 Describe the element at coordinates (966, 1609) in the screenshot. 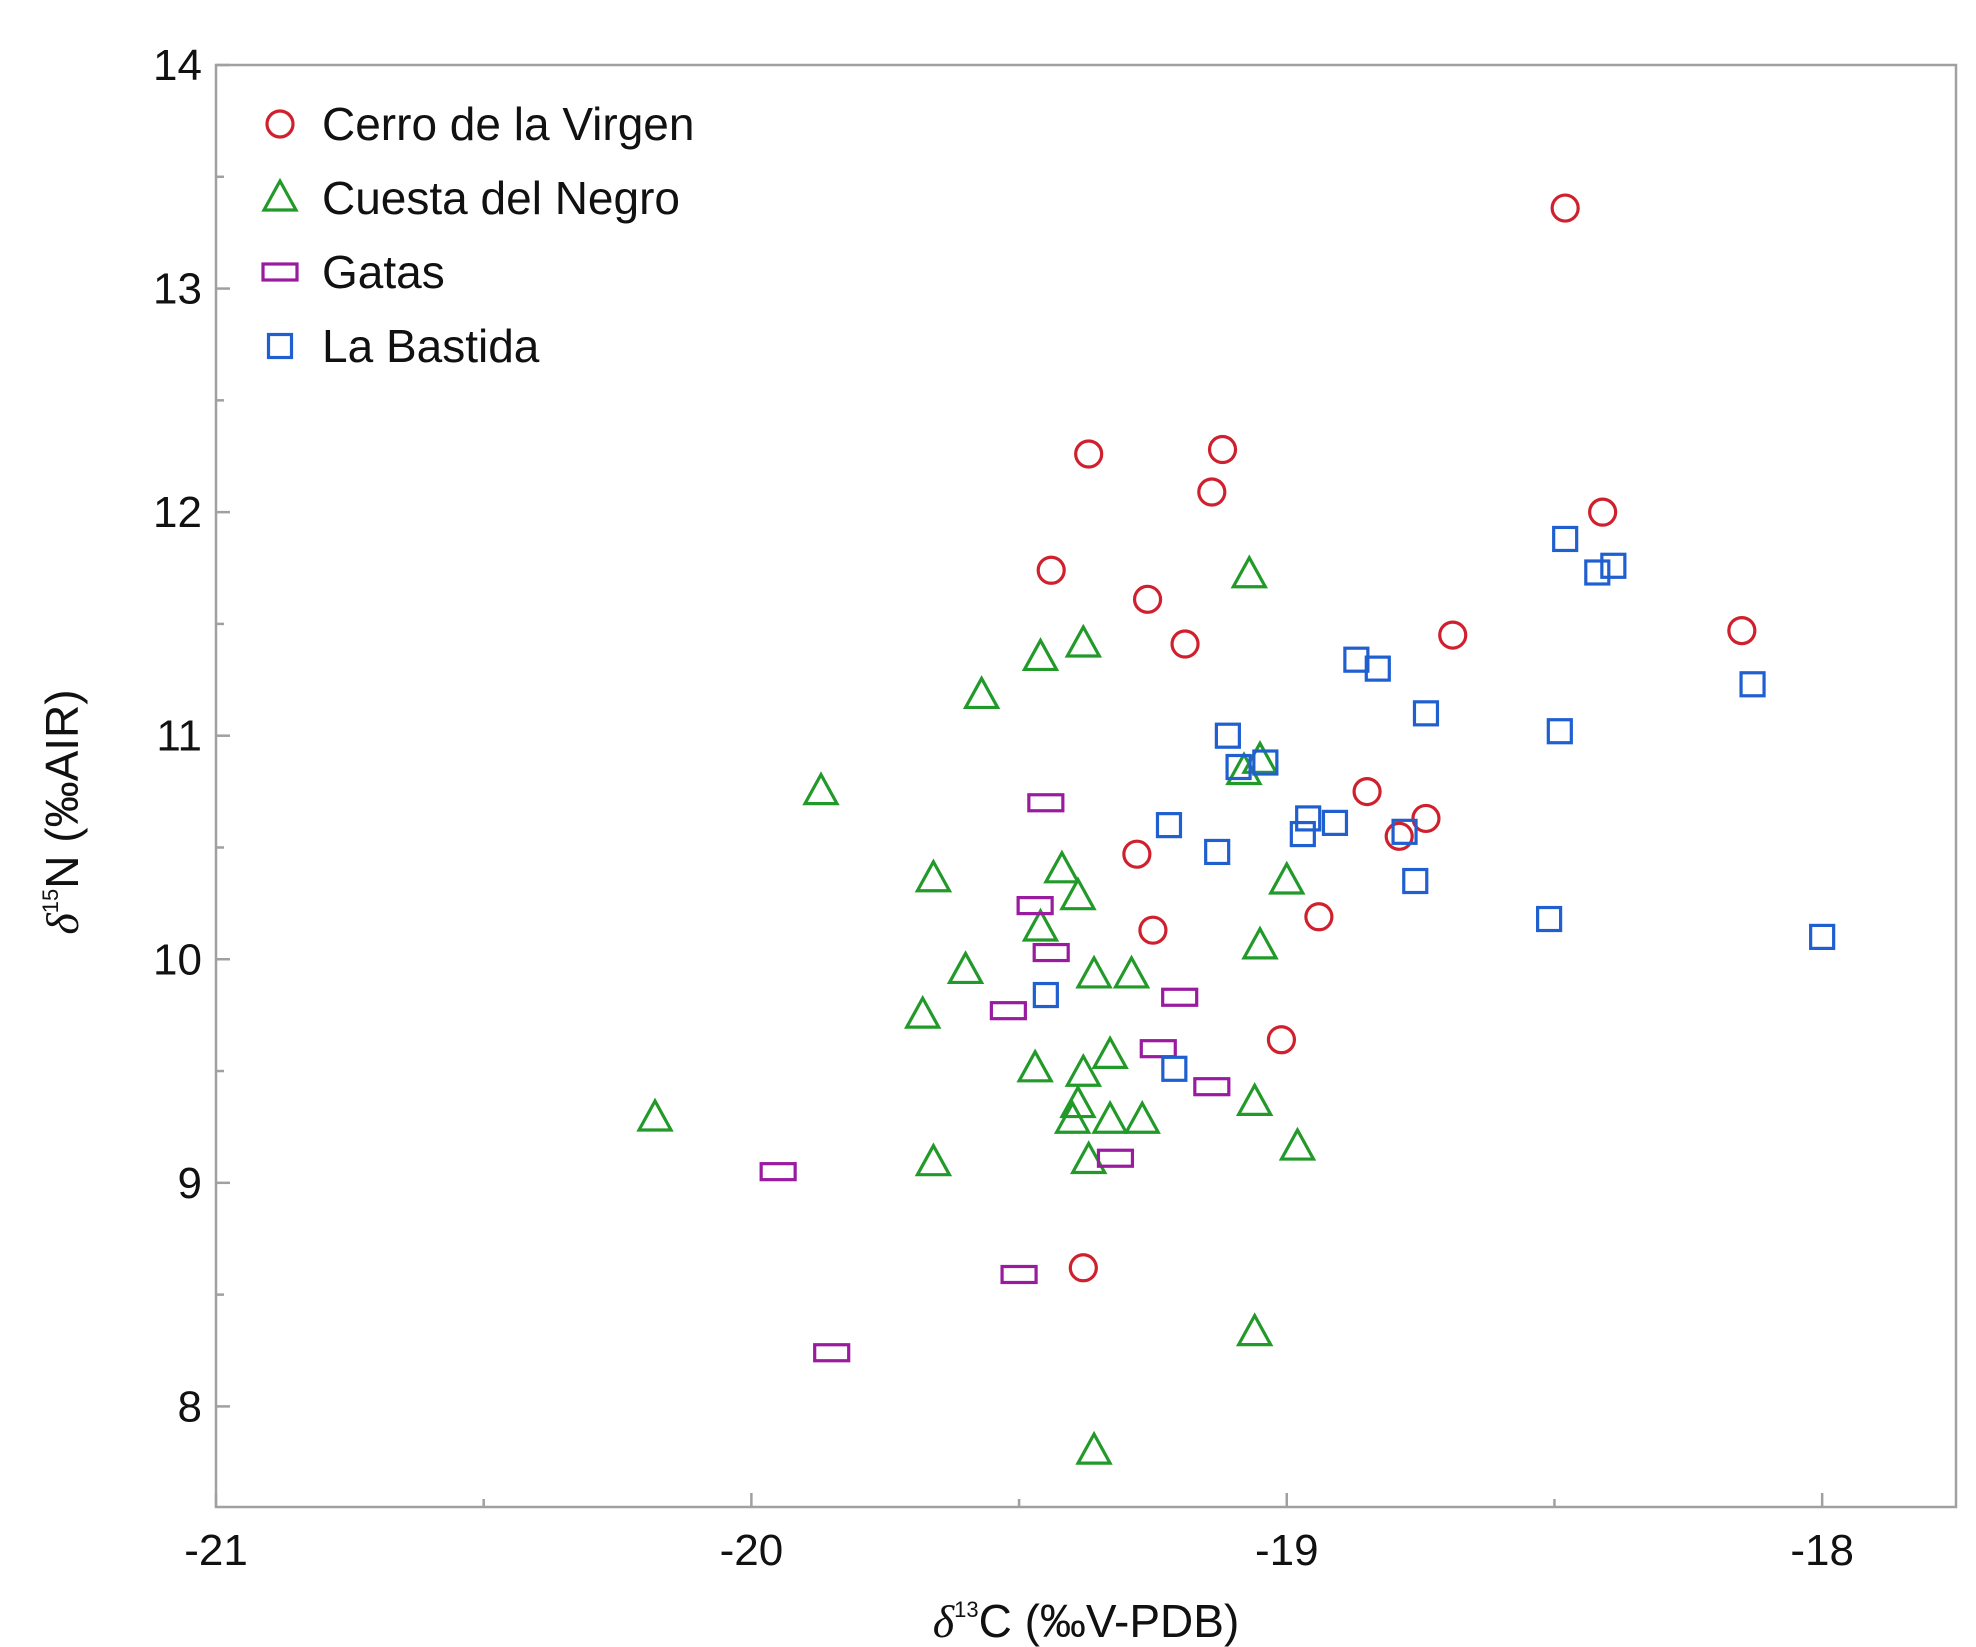

I see `x-axis-title-superscript: 13` at that location.